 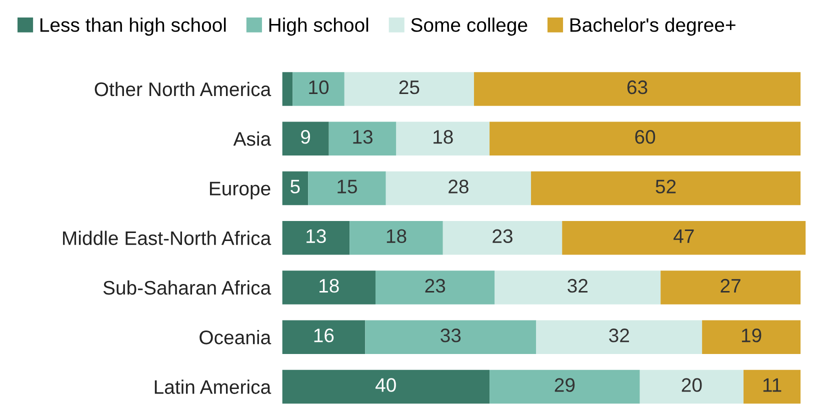 I want to click on data-label: 47, so click(x=684, y=236).